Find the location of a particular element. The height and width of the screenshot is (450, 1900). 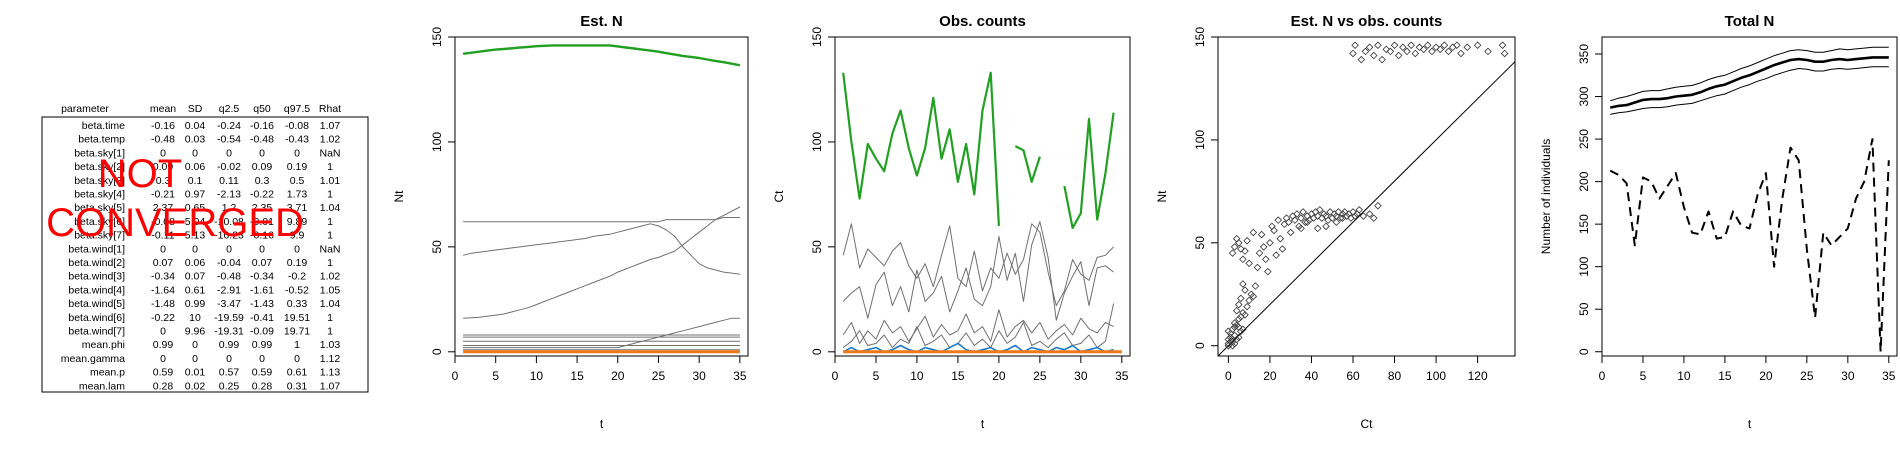

x-tick-label: 30 is located at coordinates (1081, 376).